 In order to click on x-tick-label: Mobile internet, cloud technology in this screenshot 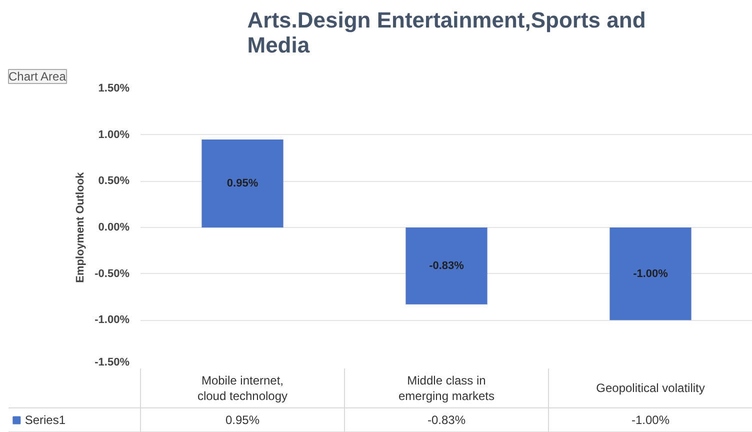, I will do `click(242, 388)`.